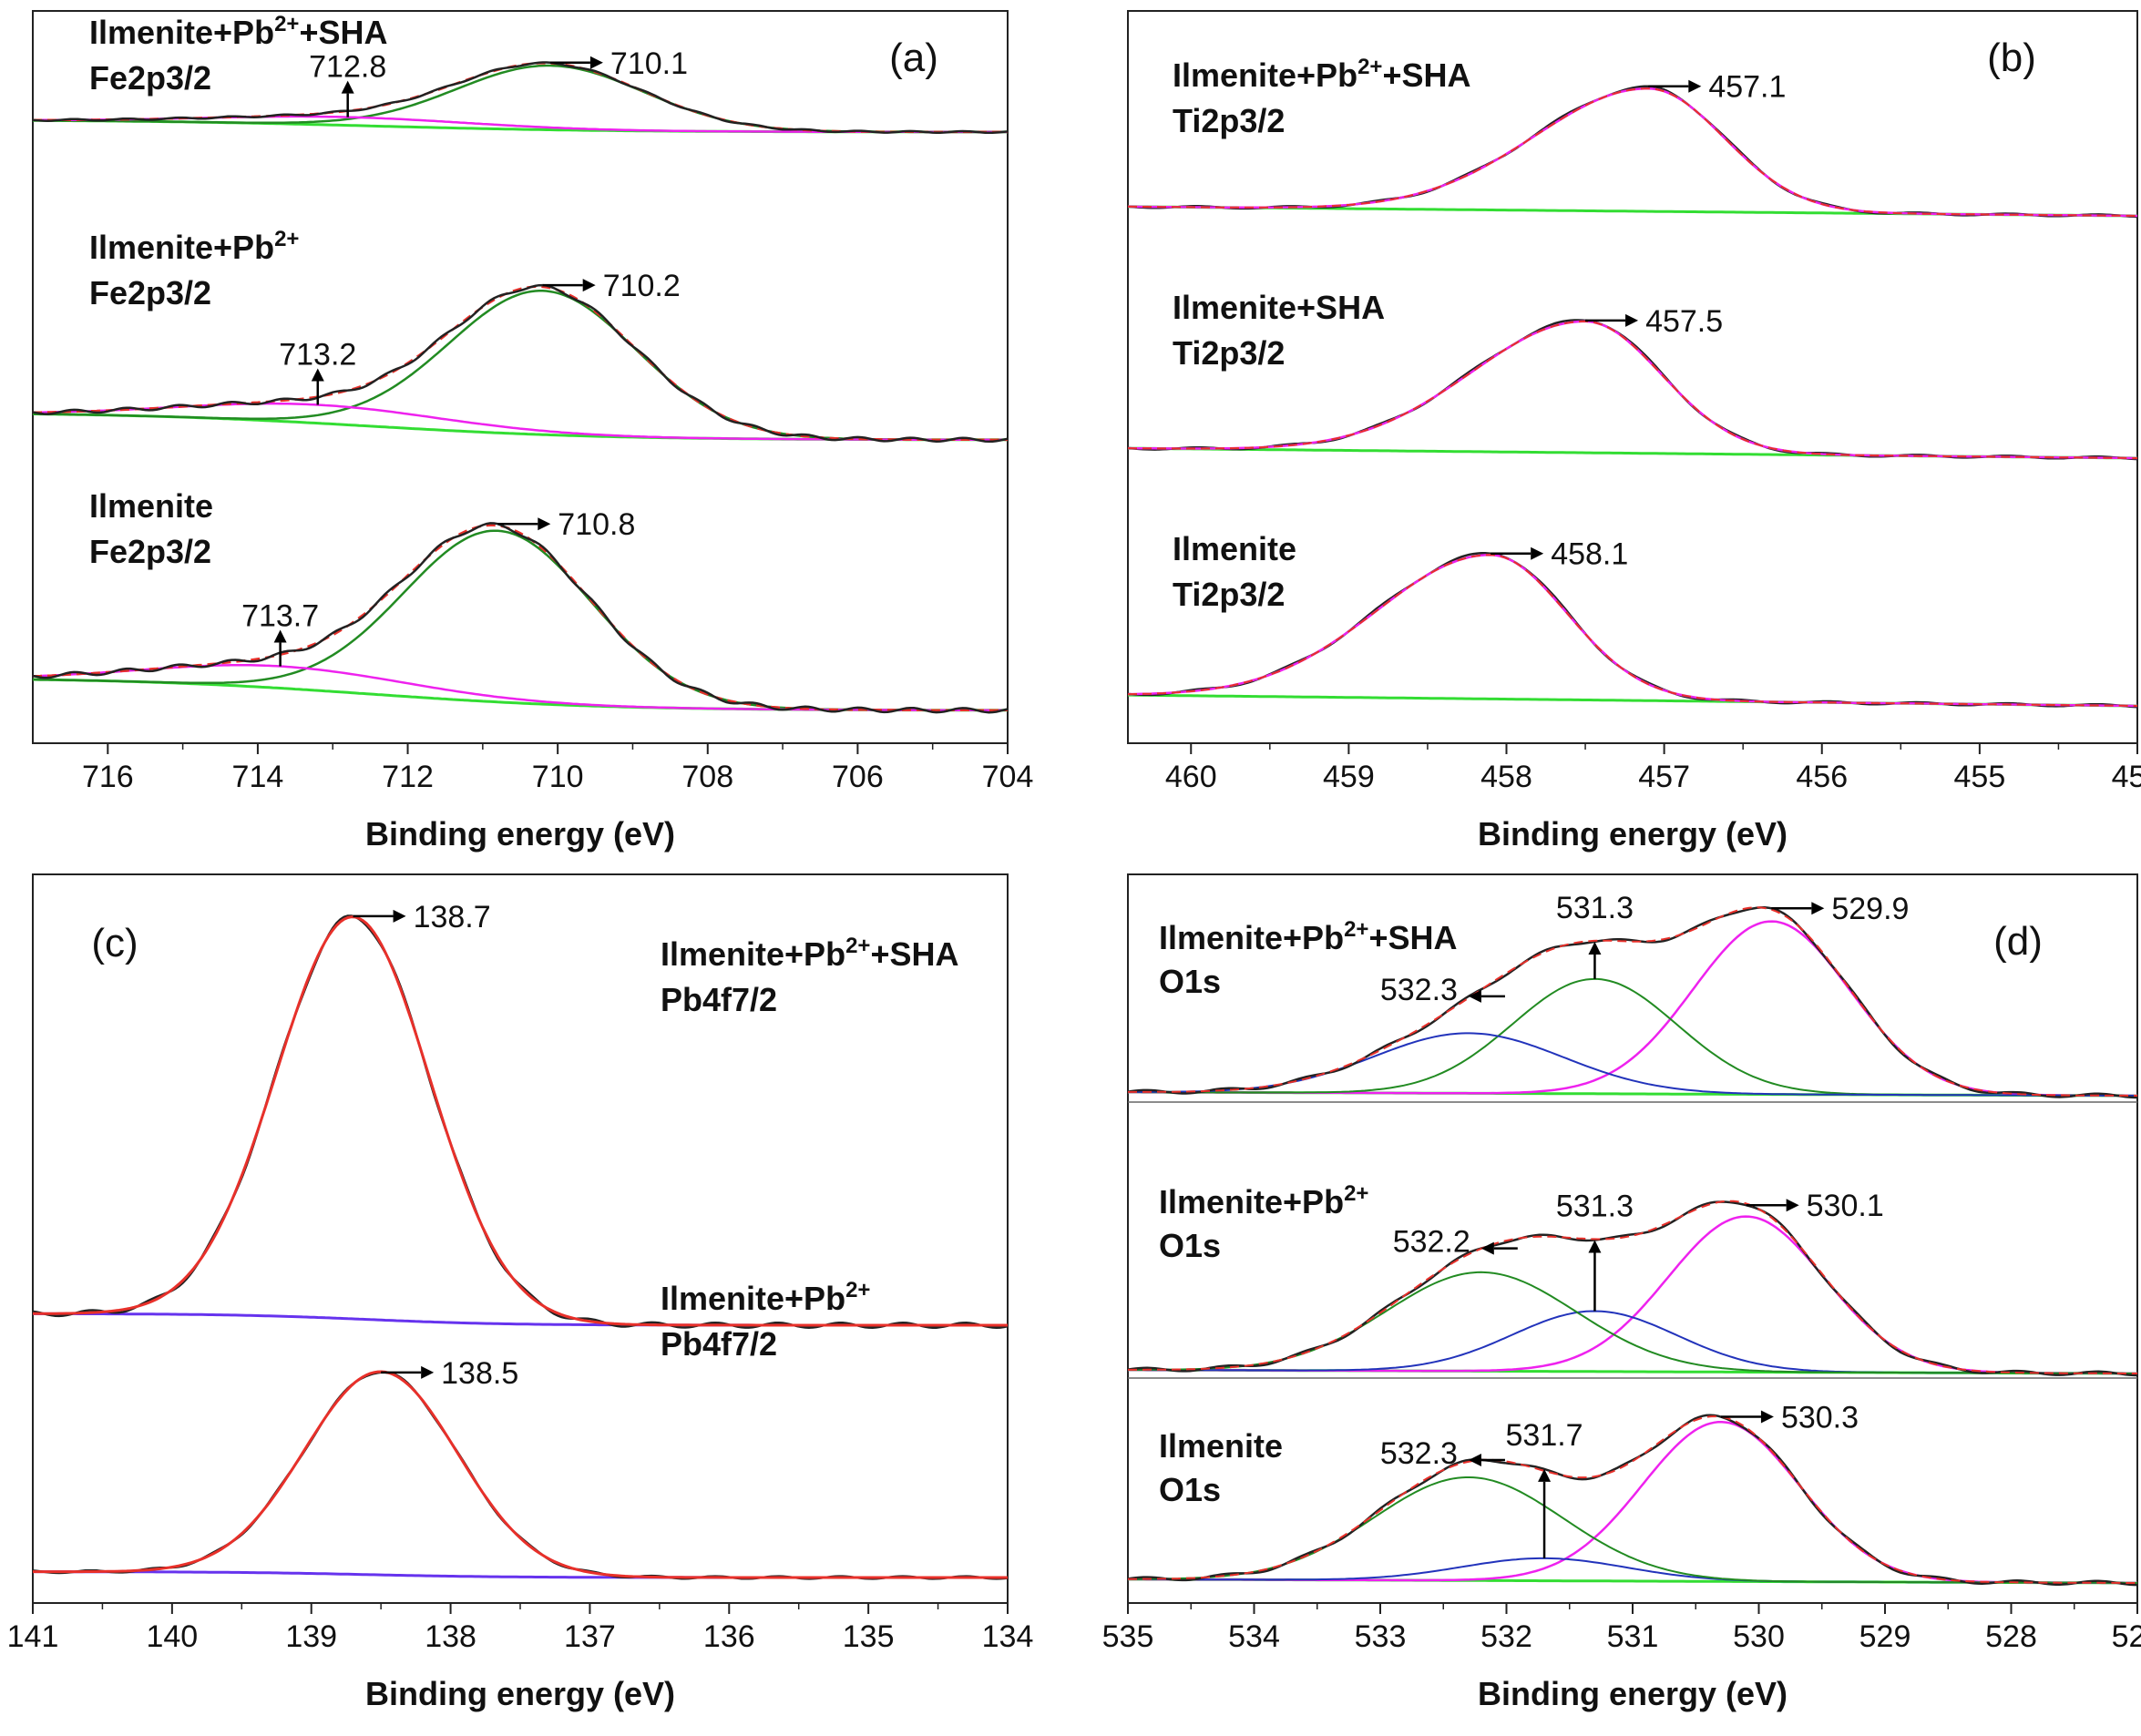  I want to click on x-tick-label: 716, so click(108, 777).